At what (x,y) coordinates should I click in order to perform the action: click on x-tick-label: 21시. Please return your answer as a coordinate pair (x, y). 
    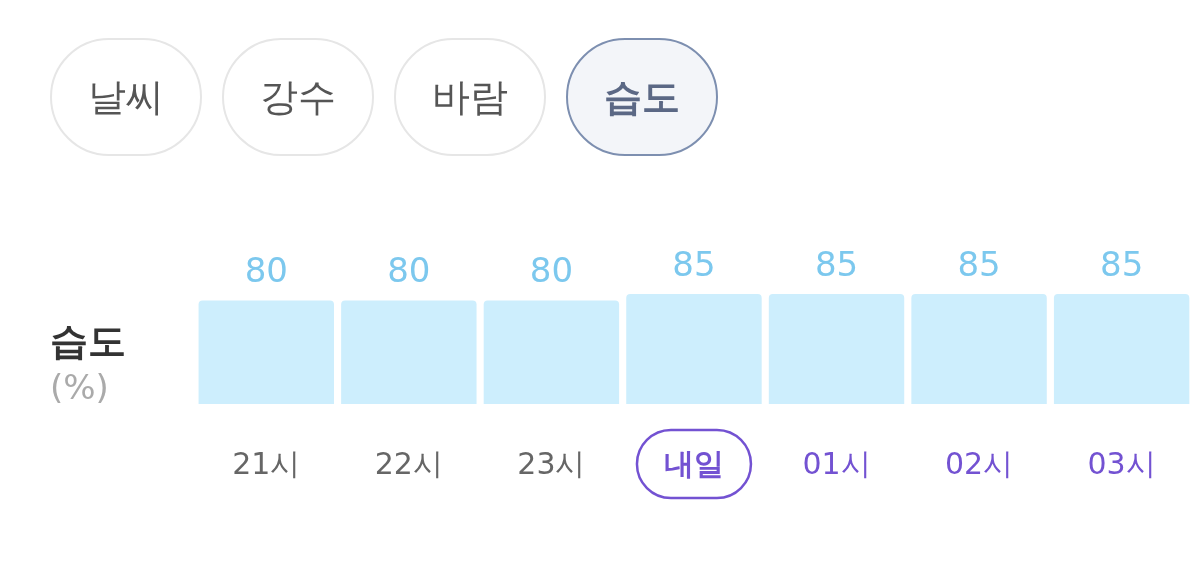
    Looking at the image, I should click on (266, 463).